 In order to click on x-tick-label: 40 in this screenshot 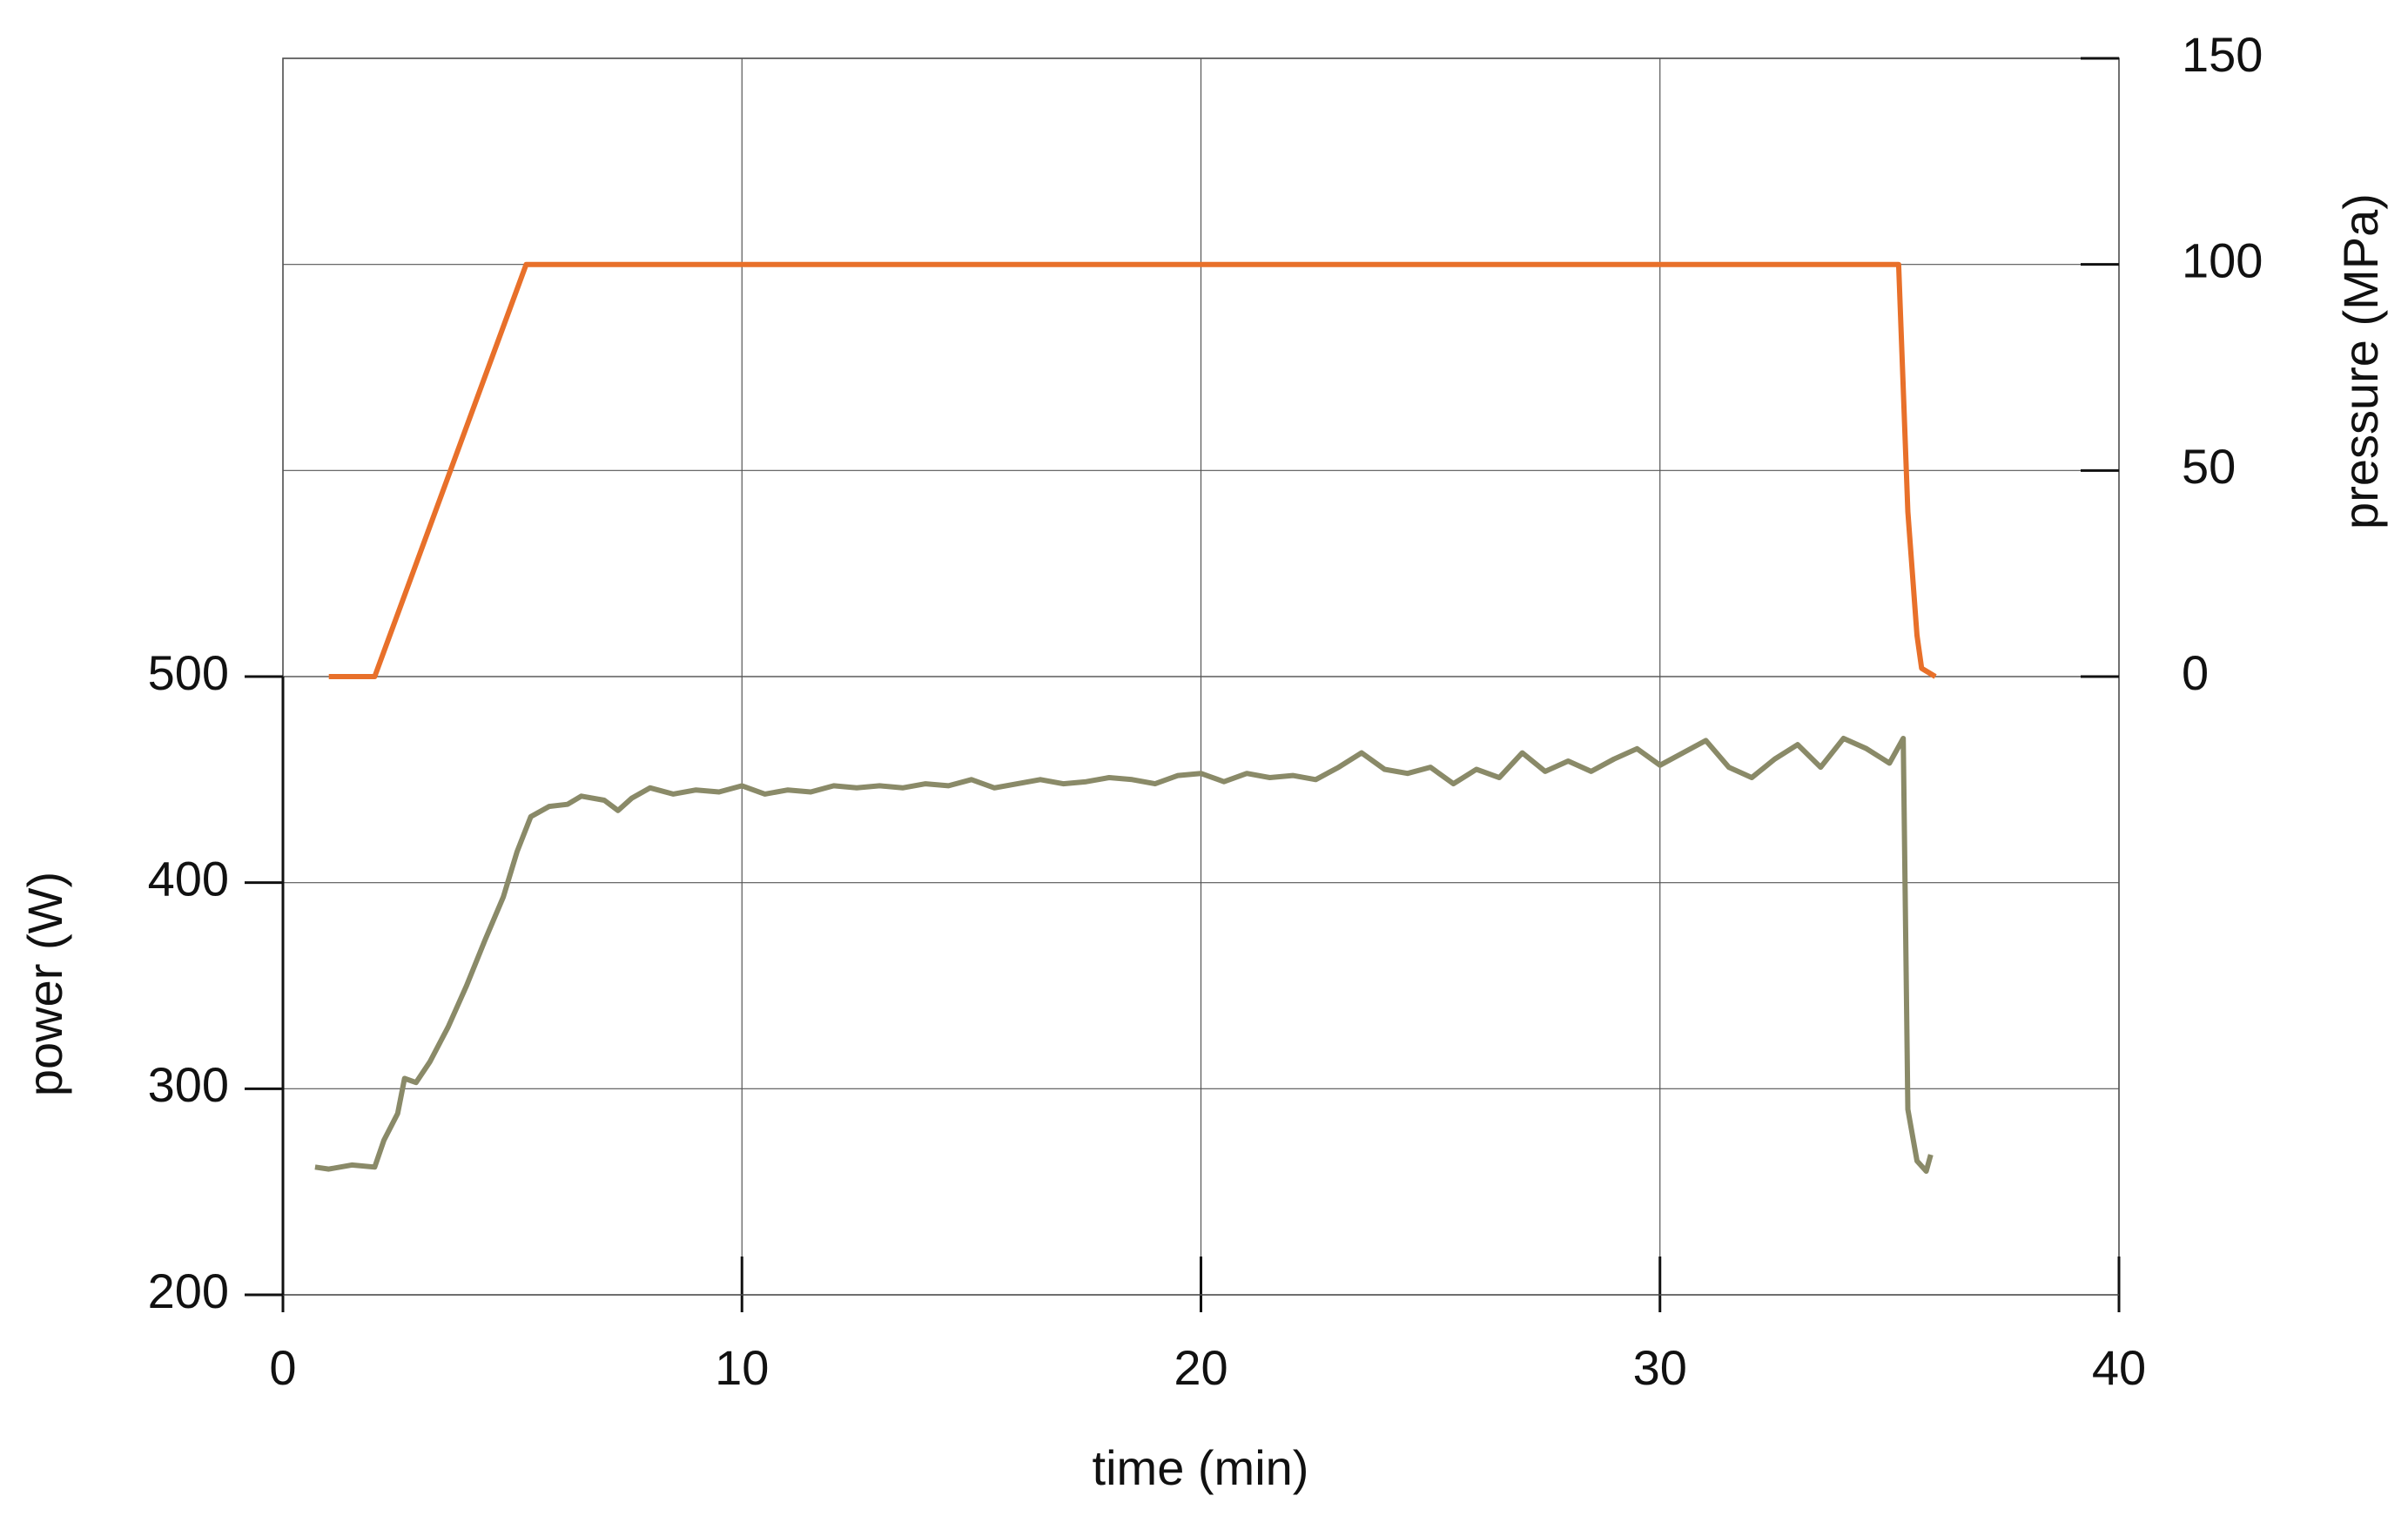, I will do `click(2119, 1367)`.